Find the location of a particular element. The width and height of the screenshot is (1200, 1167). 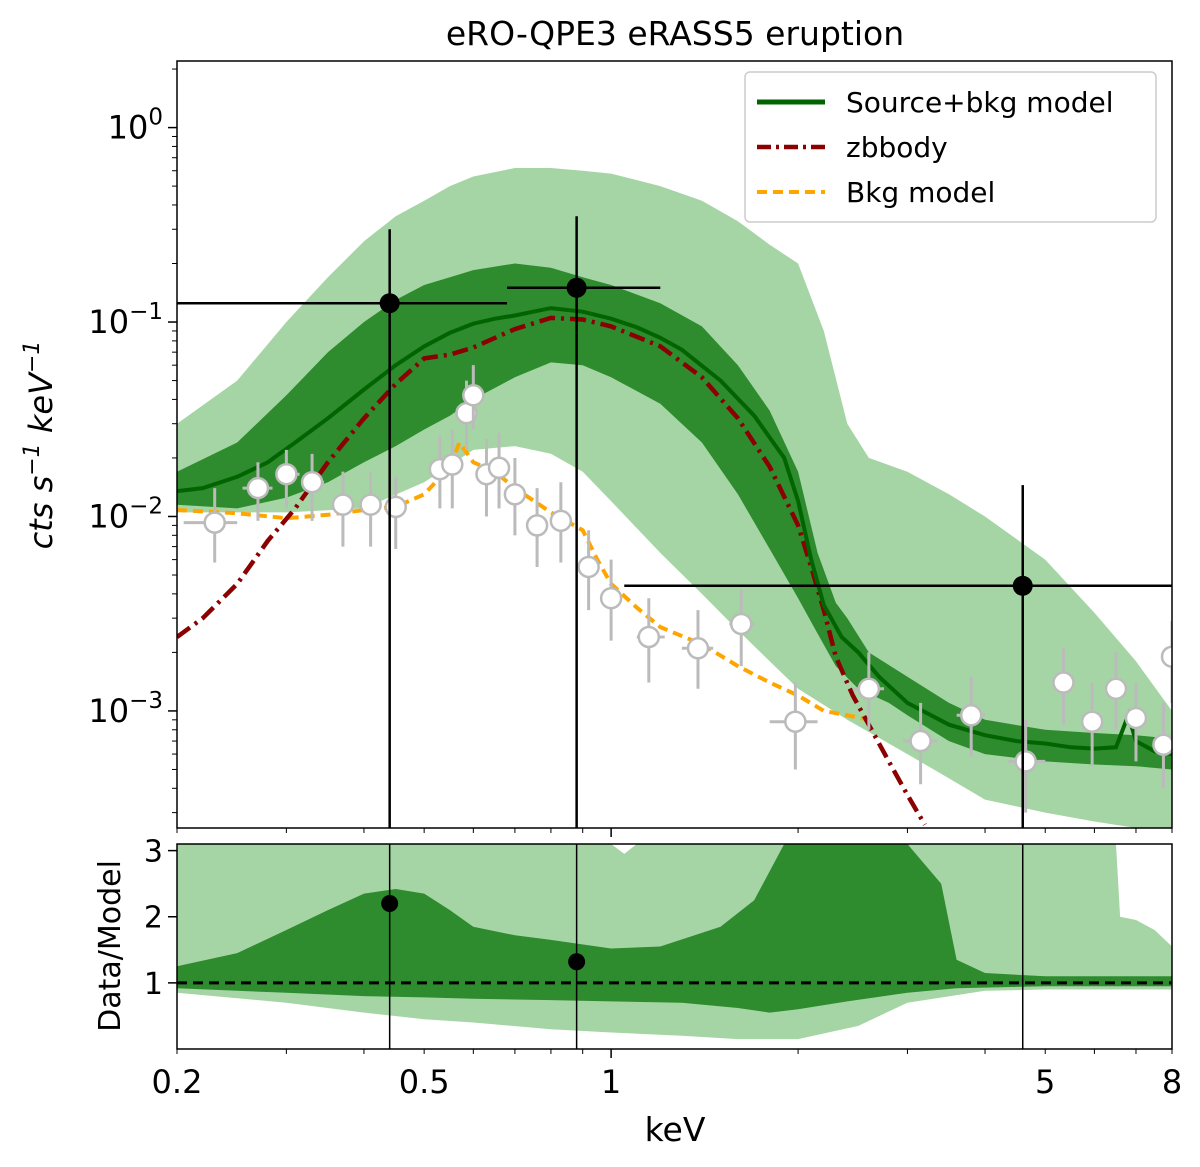

bottom-plot-frame is located at coordinates (674, 946).